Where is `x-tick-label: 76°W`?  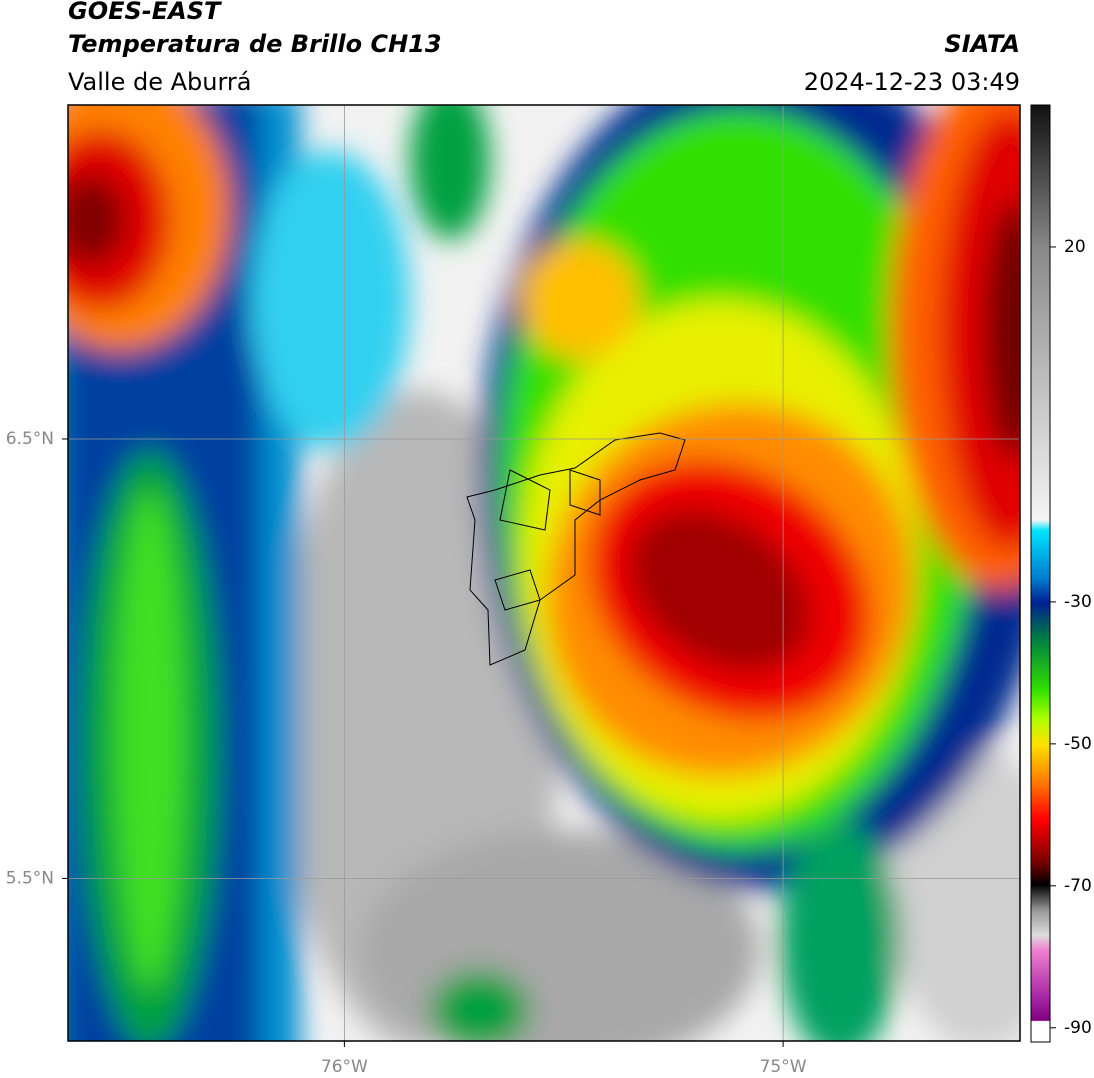 x-tick-label: 76°W is located at coordinates (344, 1067).